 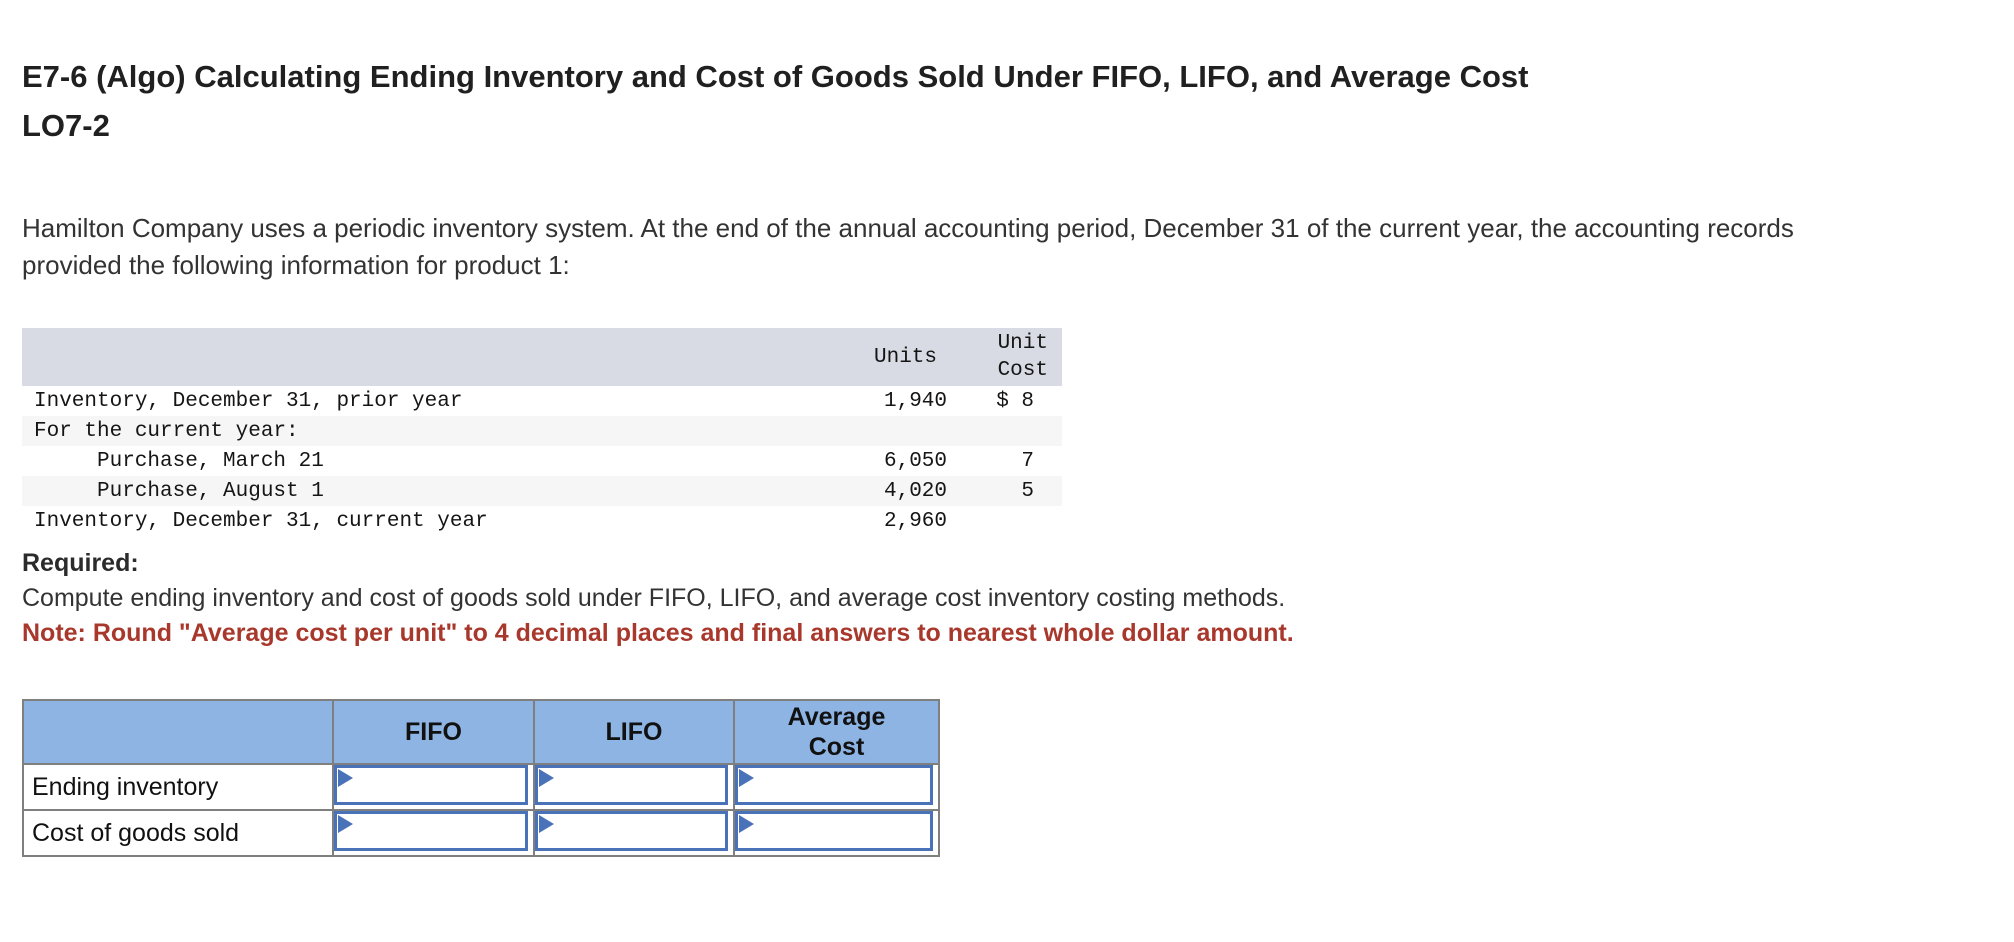 I want to click on cost-of-goods-sold-average-cost-input, so click(x=834, y=831).